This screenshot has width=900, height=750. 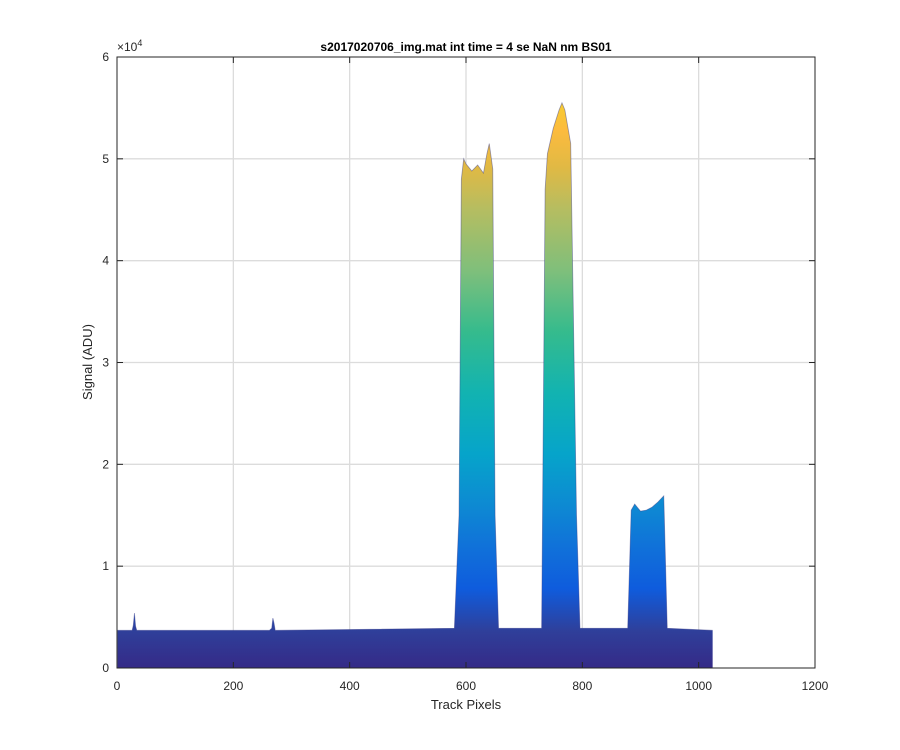 I want to click on y-tick-label: 2, so click(x=105, y=464).